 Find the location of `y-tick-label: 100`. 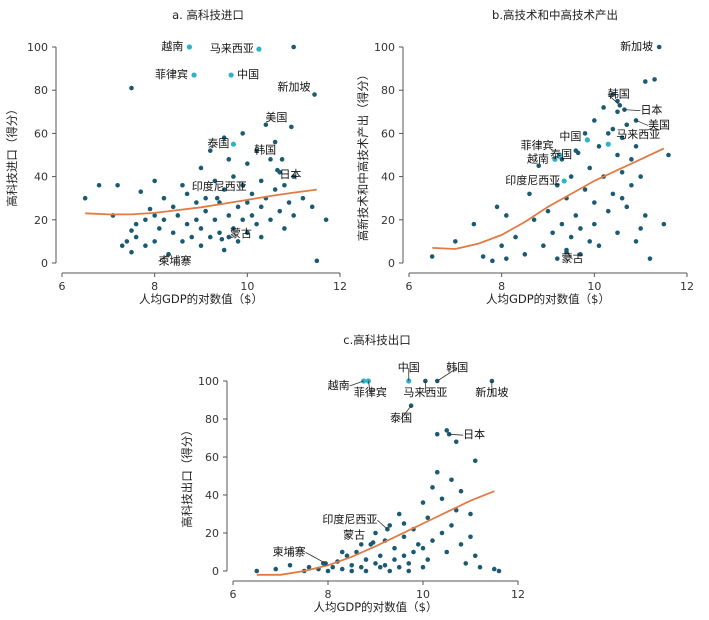

y-tick-label: 100 is located at coordinates (384, 47).